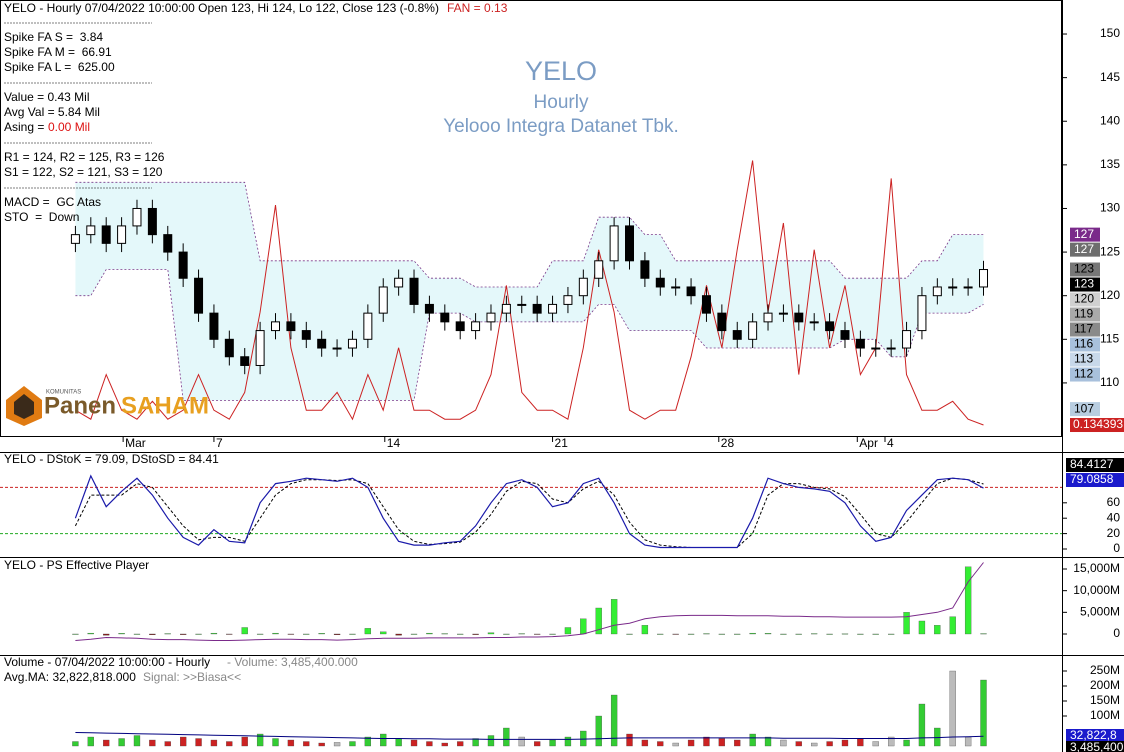  I want to click on info-line: Asing =, so click(26, 127).